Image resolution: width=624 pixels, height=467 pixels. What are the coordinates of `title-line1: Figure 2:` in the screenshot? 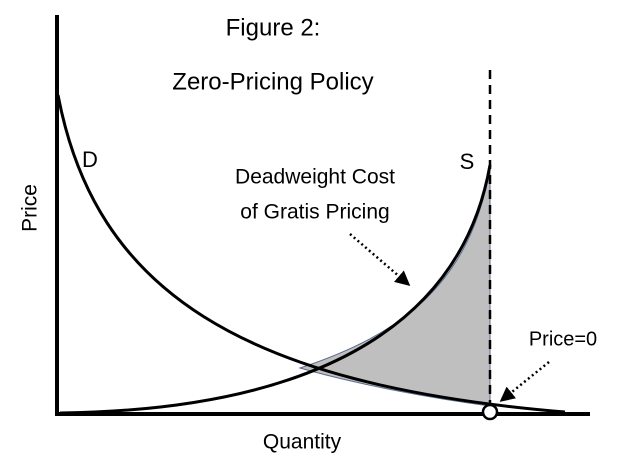 It's located at (273, 27).